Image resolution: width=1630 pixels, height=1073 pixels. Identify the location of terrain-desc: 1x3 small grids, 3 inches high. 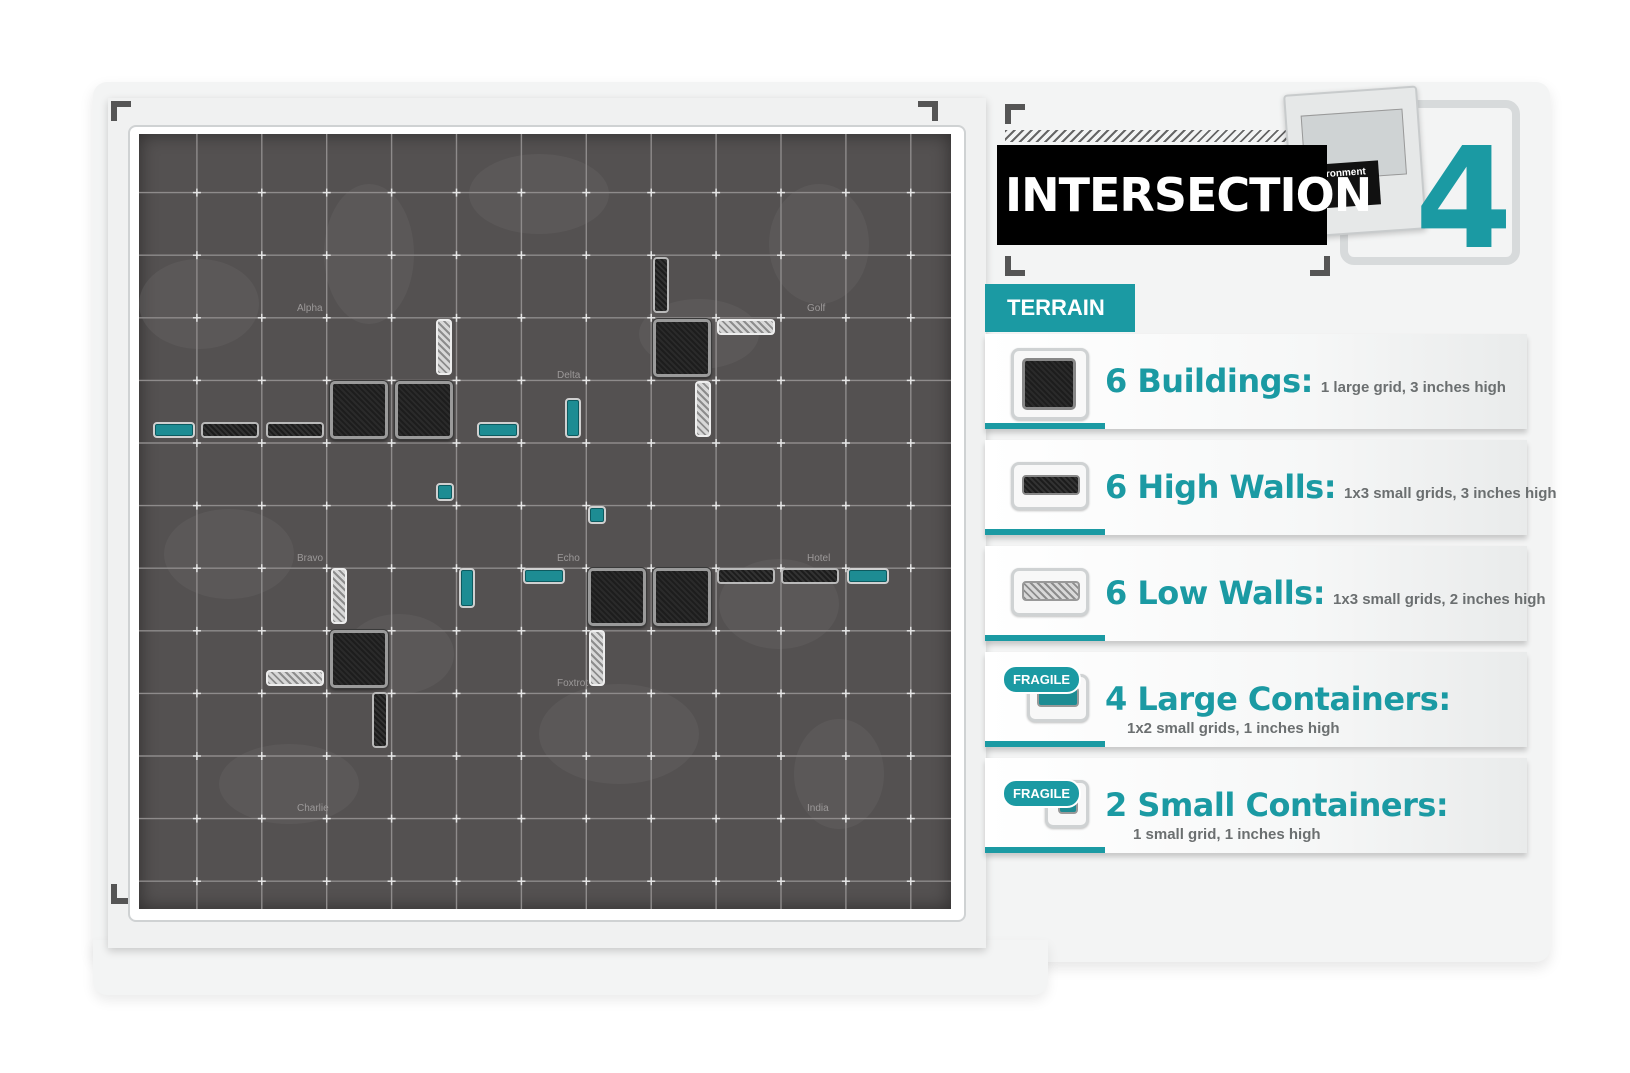
(1450, 493).